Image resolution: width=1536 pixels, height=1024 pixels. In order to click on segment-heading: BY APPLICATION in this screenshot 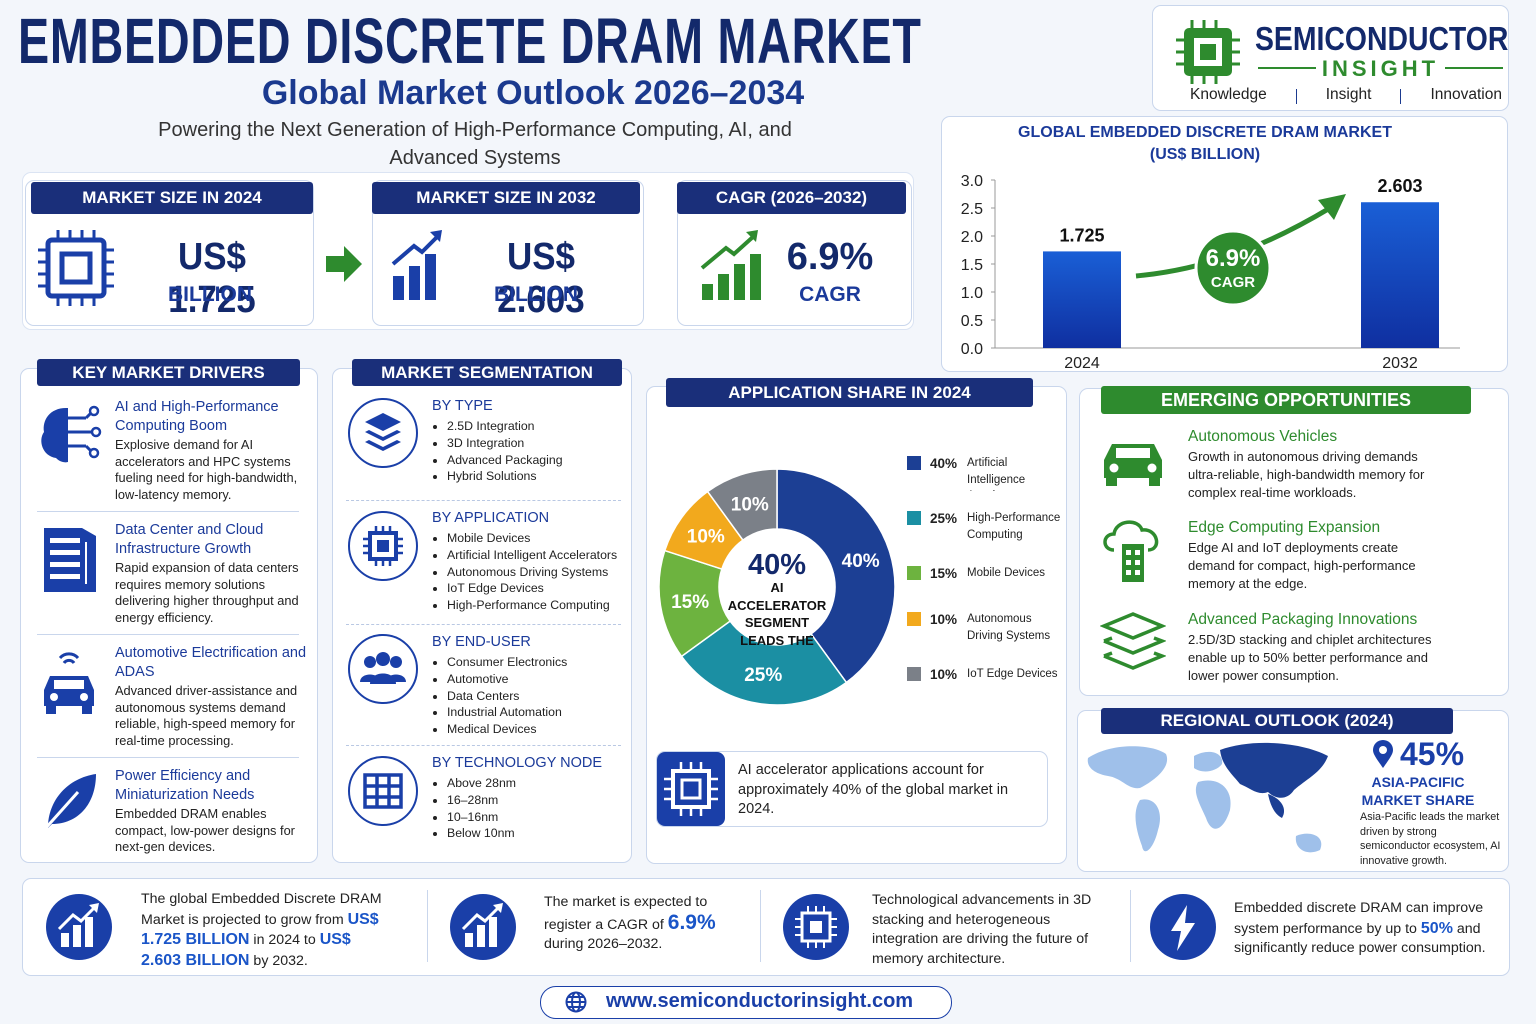, I will do `click(491, 518)`.